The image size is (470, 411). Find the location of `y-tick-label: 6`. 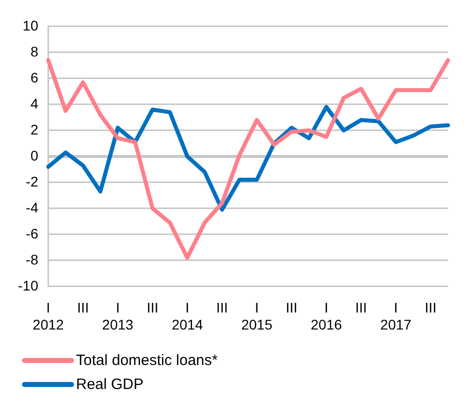

y-tick-label: 6 is located at coordinates (34, 77).